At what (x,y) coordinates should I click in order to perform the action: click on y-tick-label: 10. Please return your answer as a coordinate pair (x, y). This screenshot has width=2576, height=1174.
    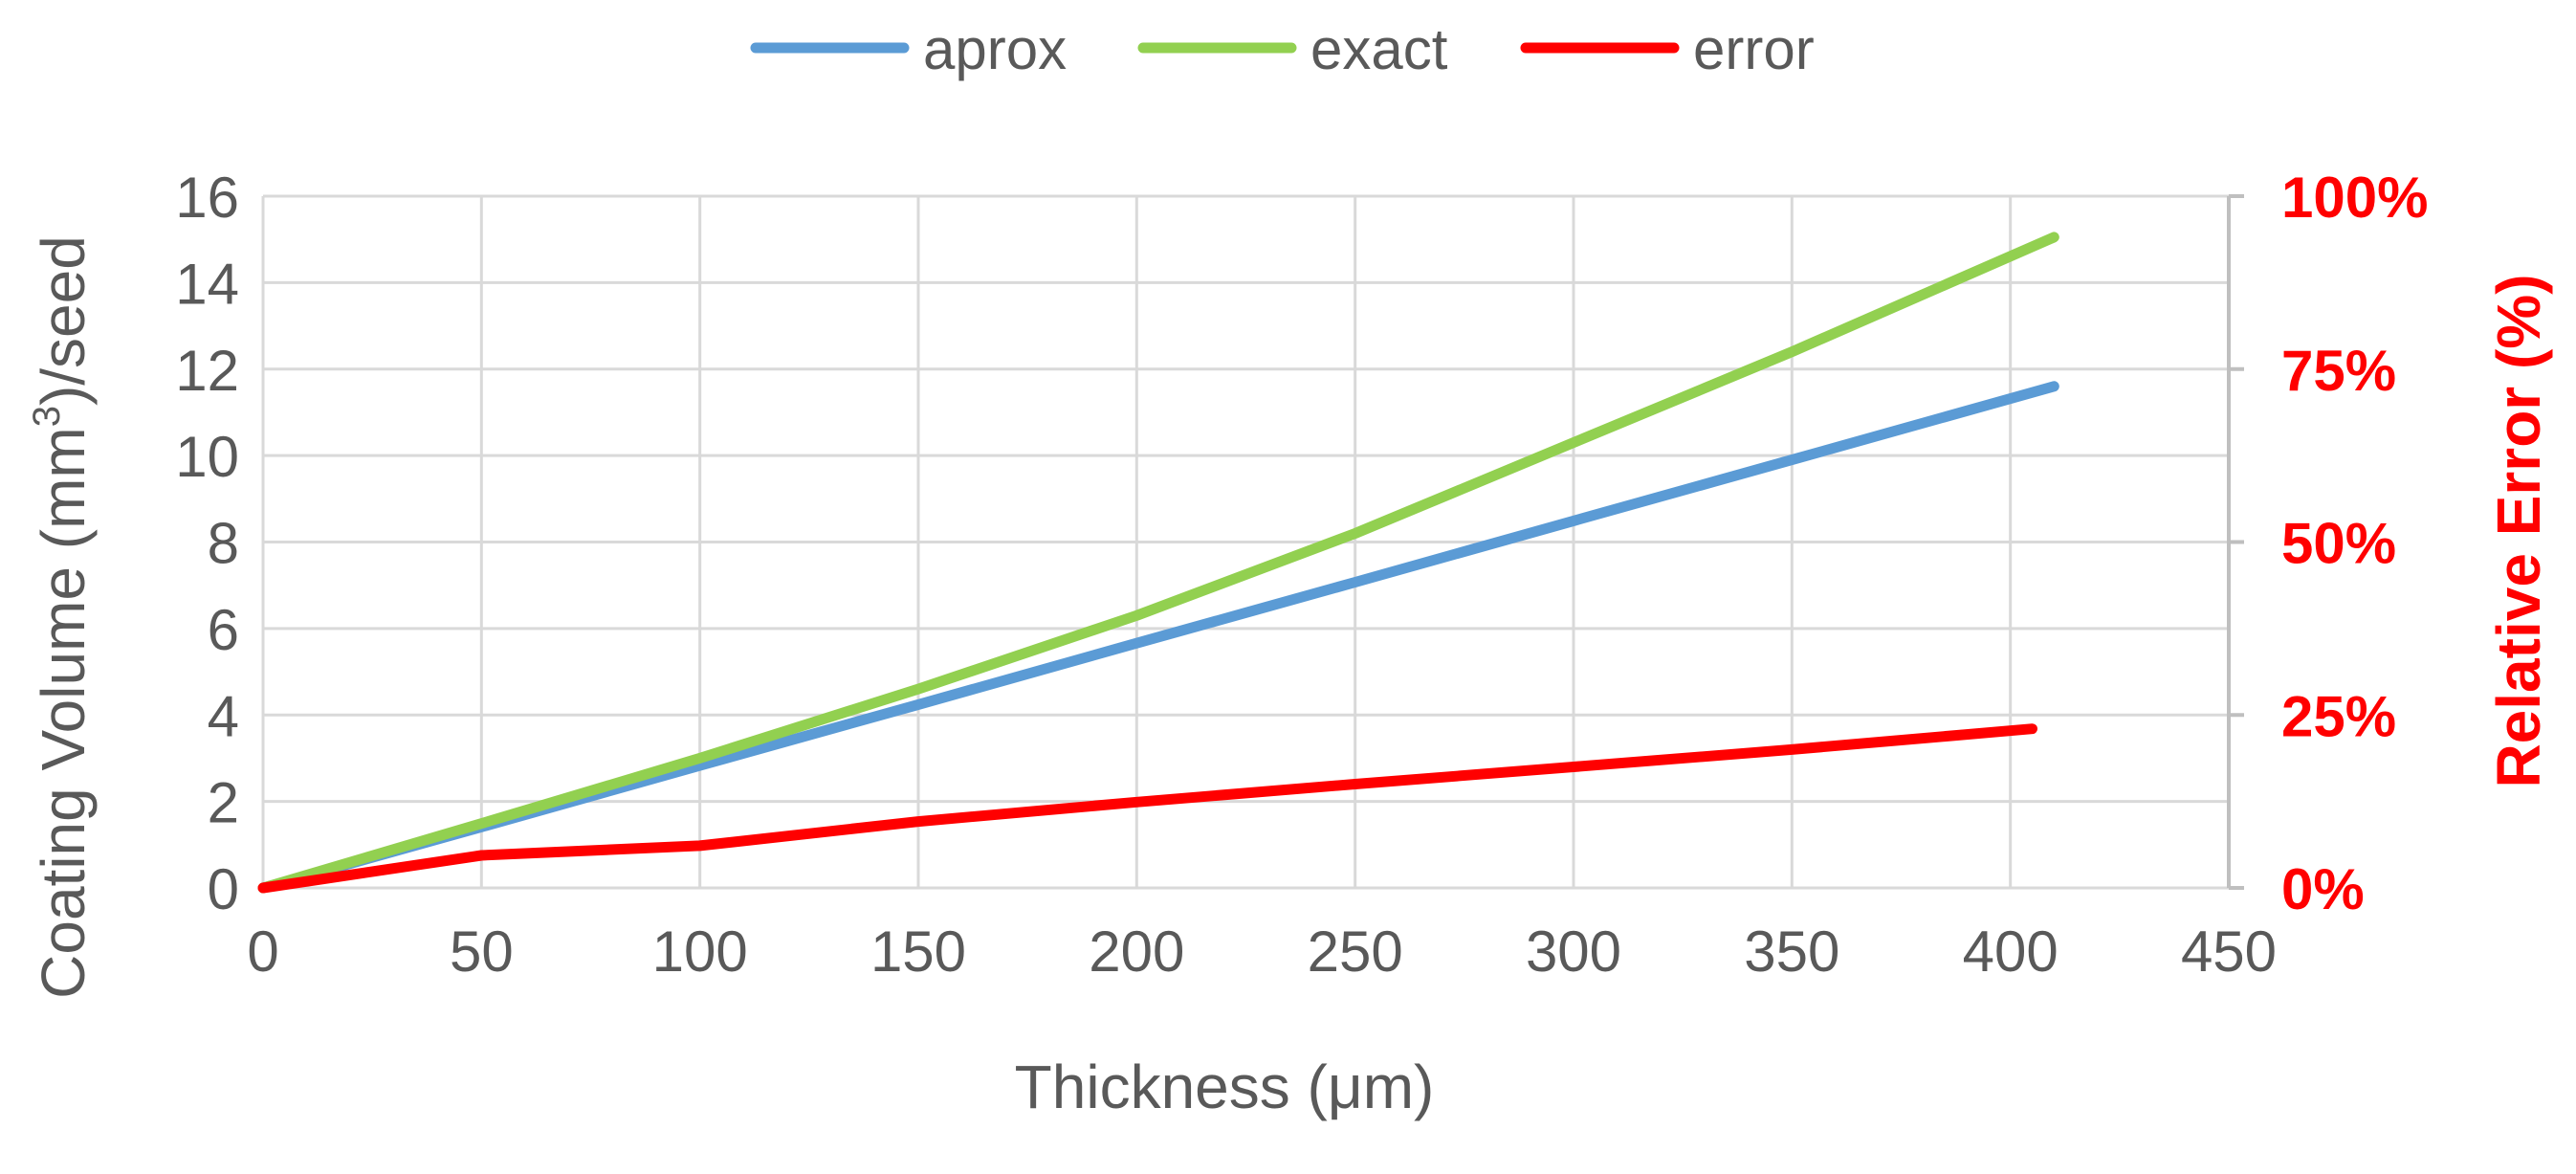
    Looking at the image, I should click on (207, 457).